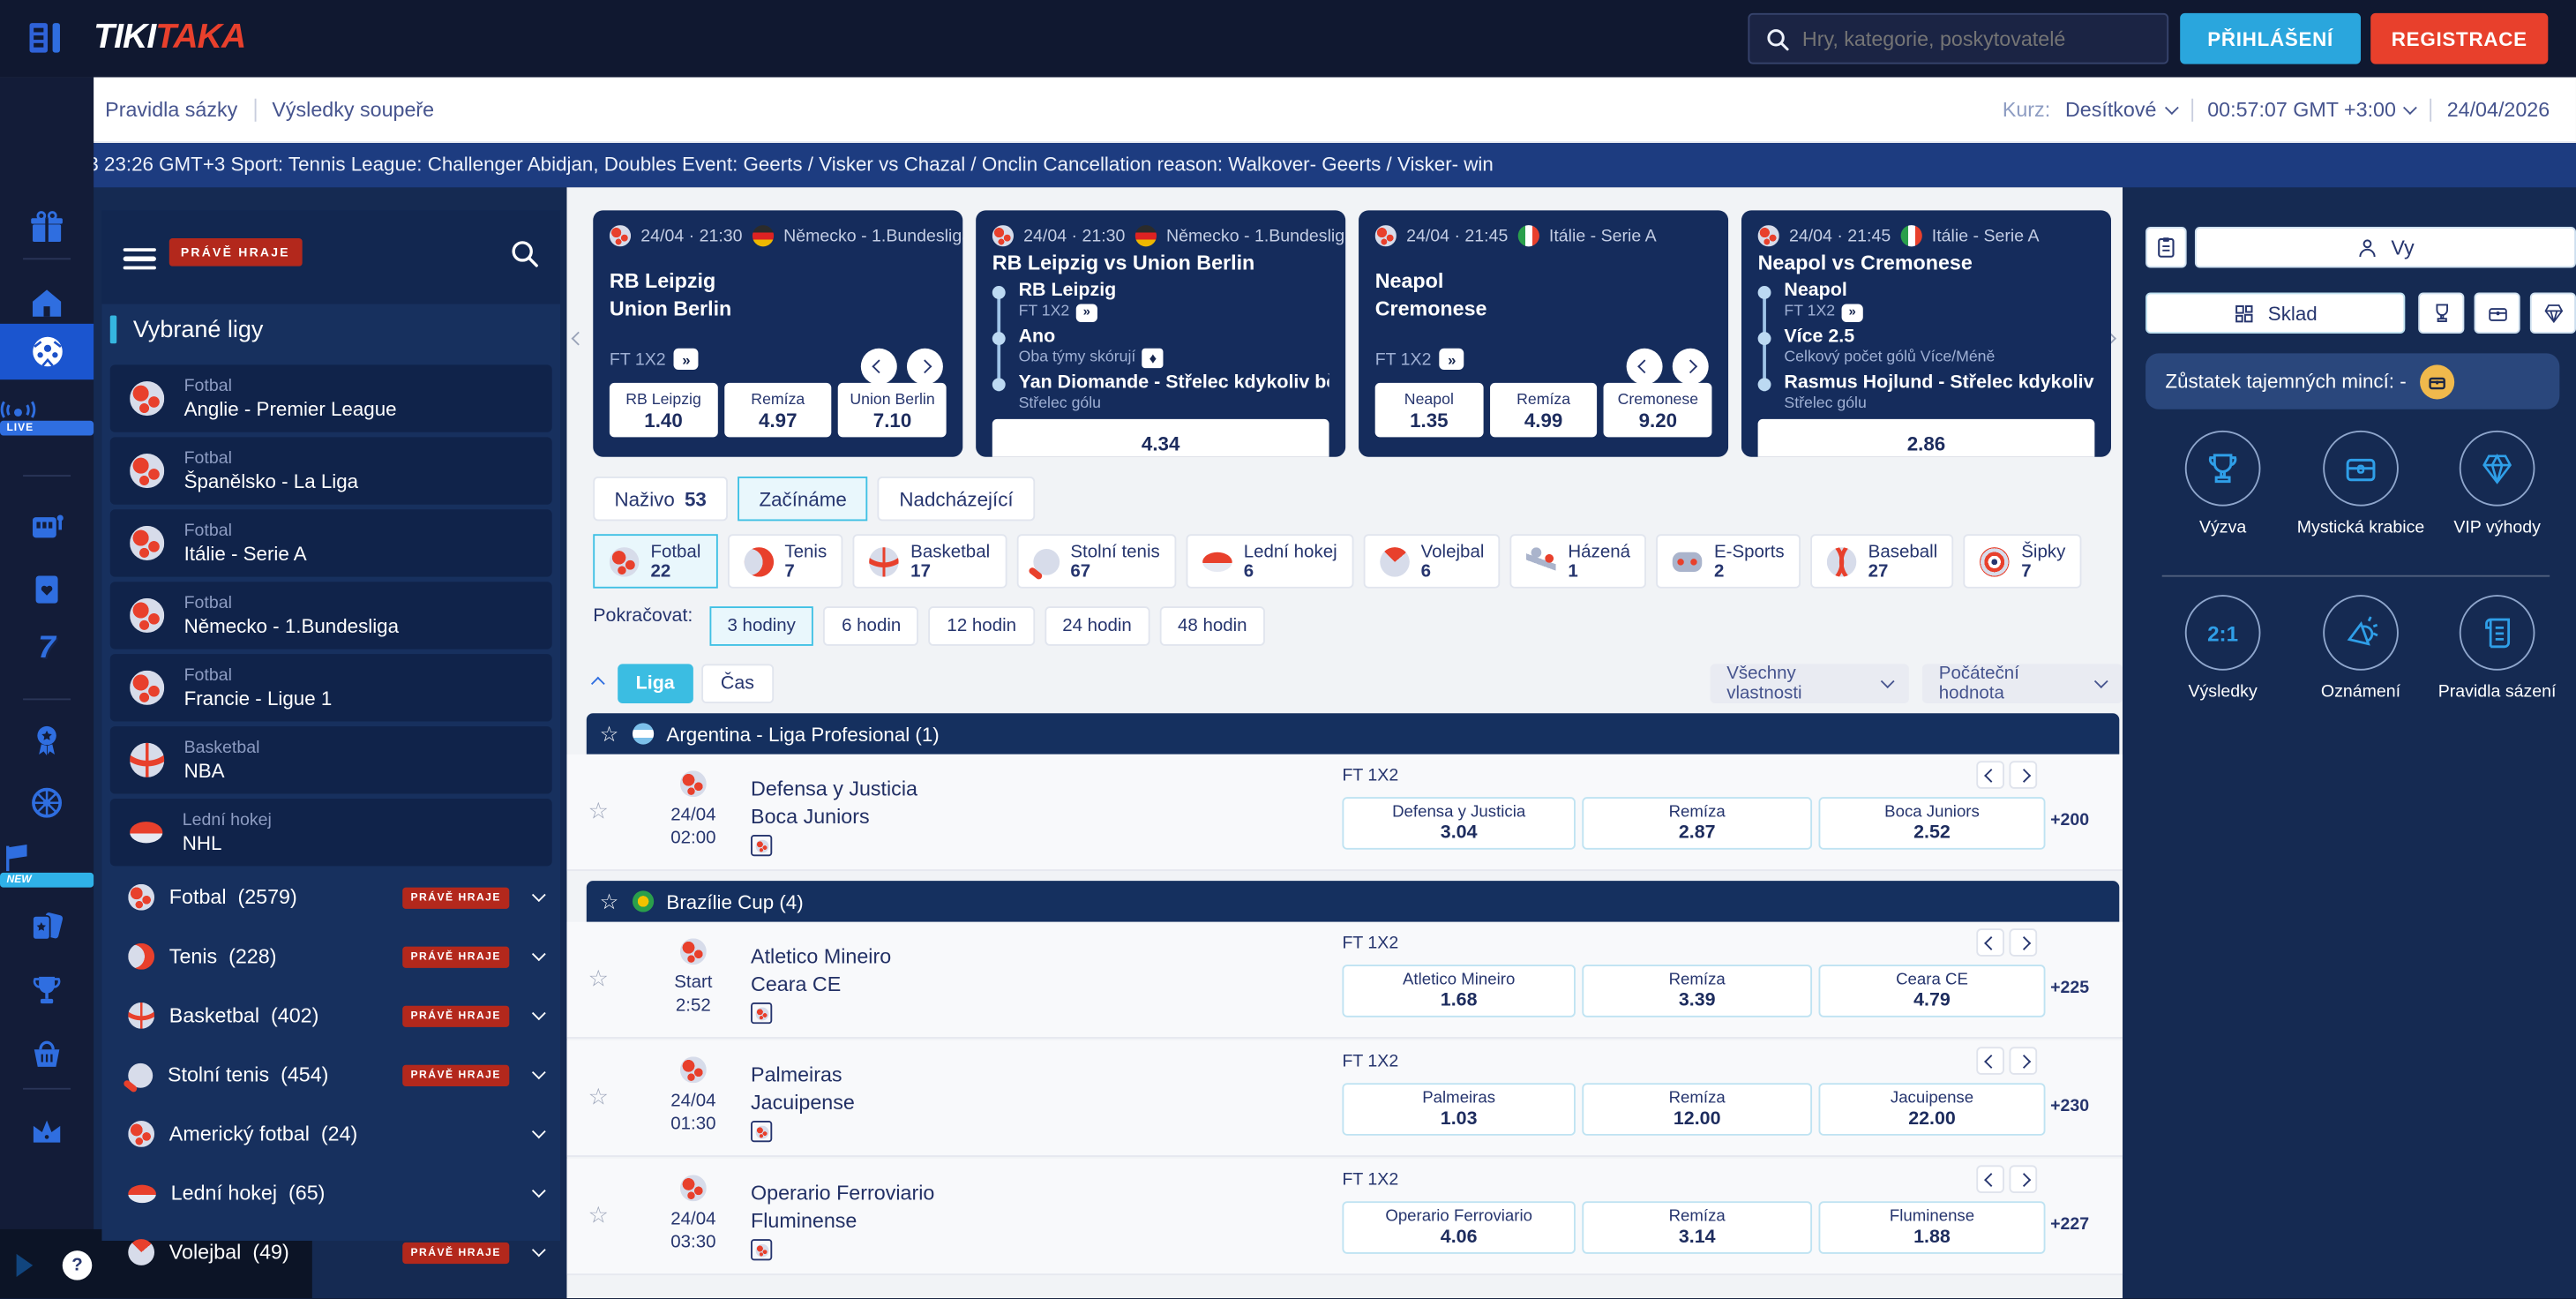  Describe the element at coordinates (331, 471) in the screenshot. I see `featured-league-item: Fotbal Španělsko - La Liga` at that location.